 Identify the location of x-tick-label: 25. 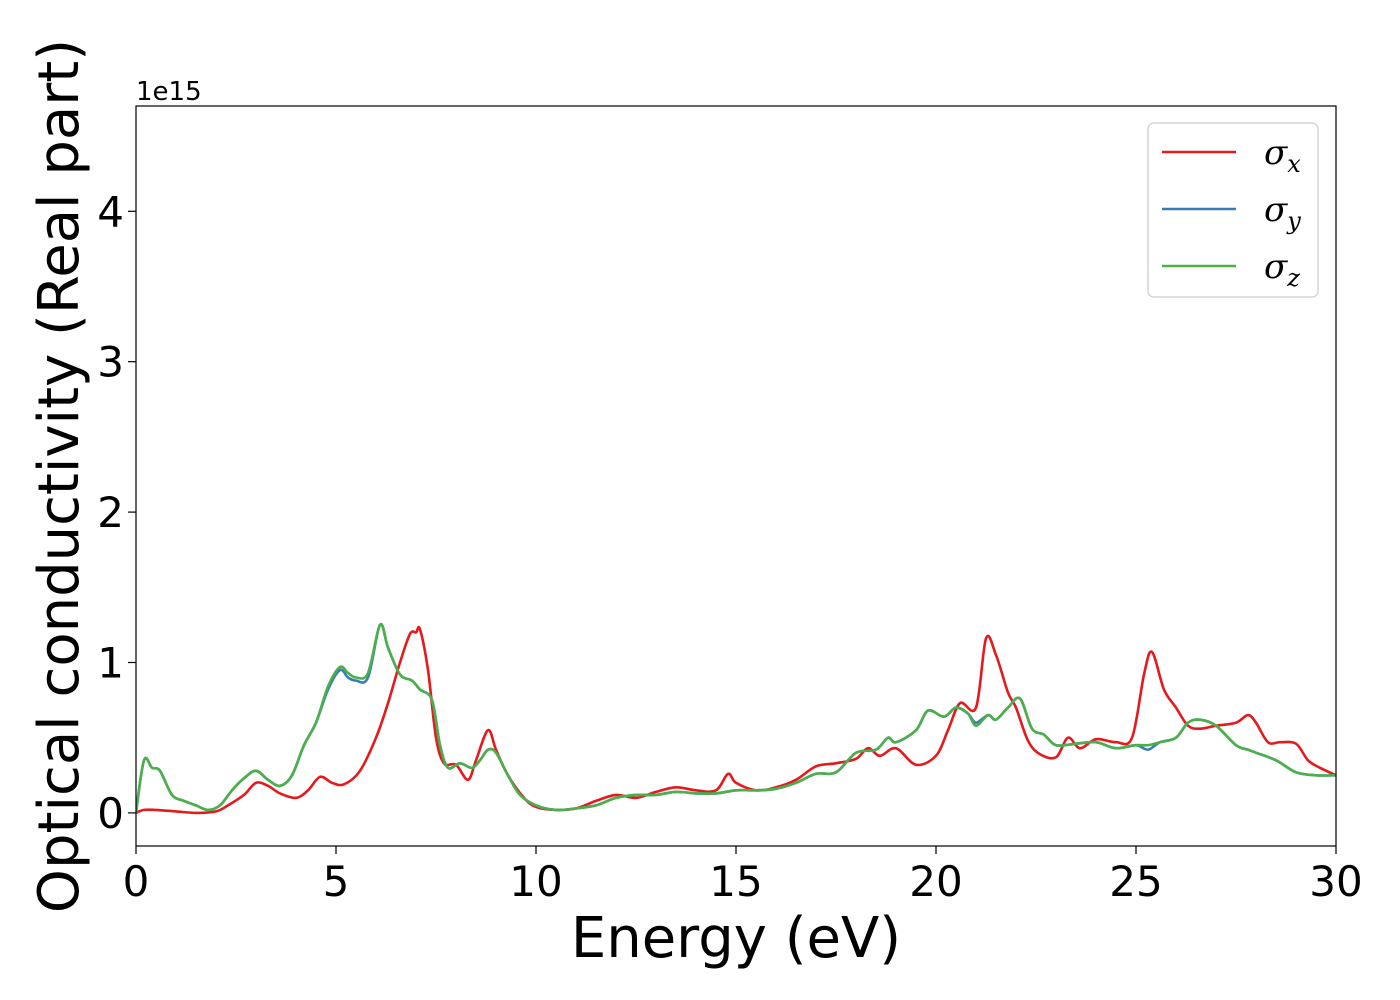
(1135, 881).